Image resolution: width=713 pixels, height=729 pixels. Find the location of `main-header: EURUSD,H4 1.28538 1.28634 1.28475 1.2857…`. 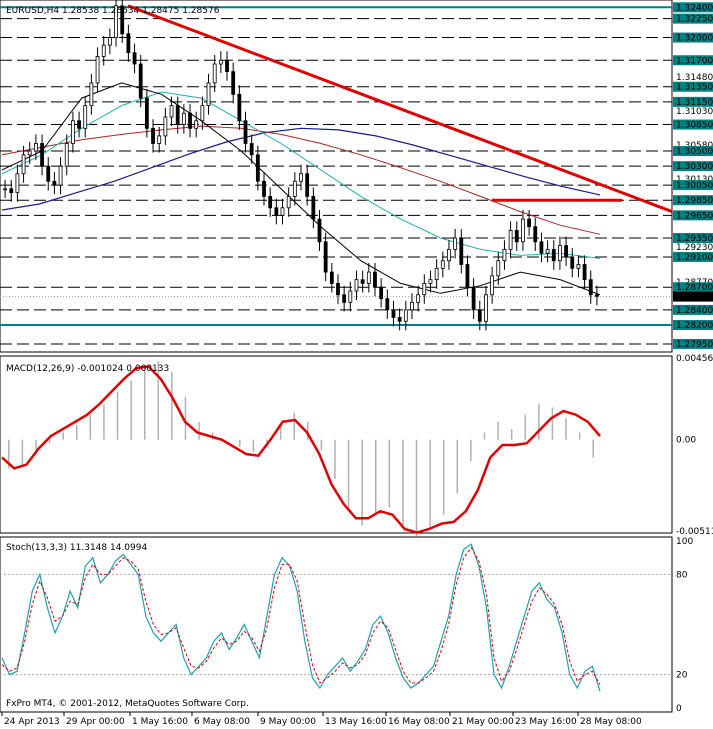

main-header: EURUSD,H4 1.28538 1.28634 1.28475 1.2857… is located at coordinates (113, 11).